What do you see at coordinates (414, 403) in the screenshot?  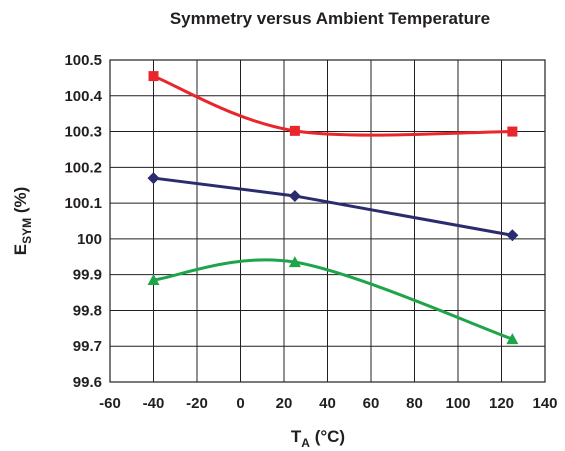 I see `x-tick-label: 80` at bounding box center [414, 403].